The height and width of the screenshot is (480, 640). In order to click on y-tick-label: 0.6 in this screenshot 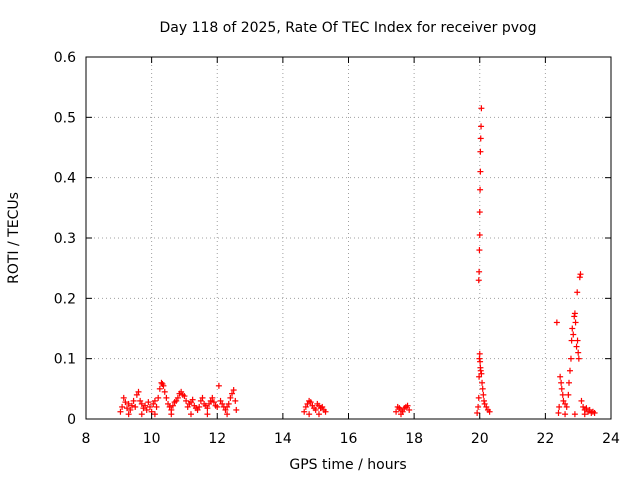, I will do `click(65, 58)`.